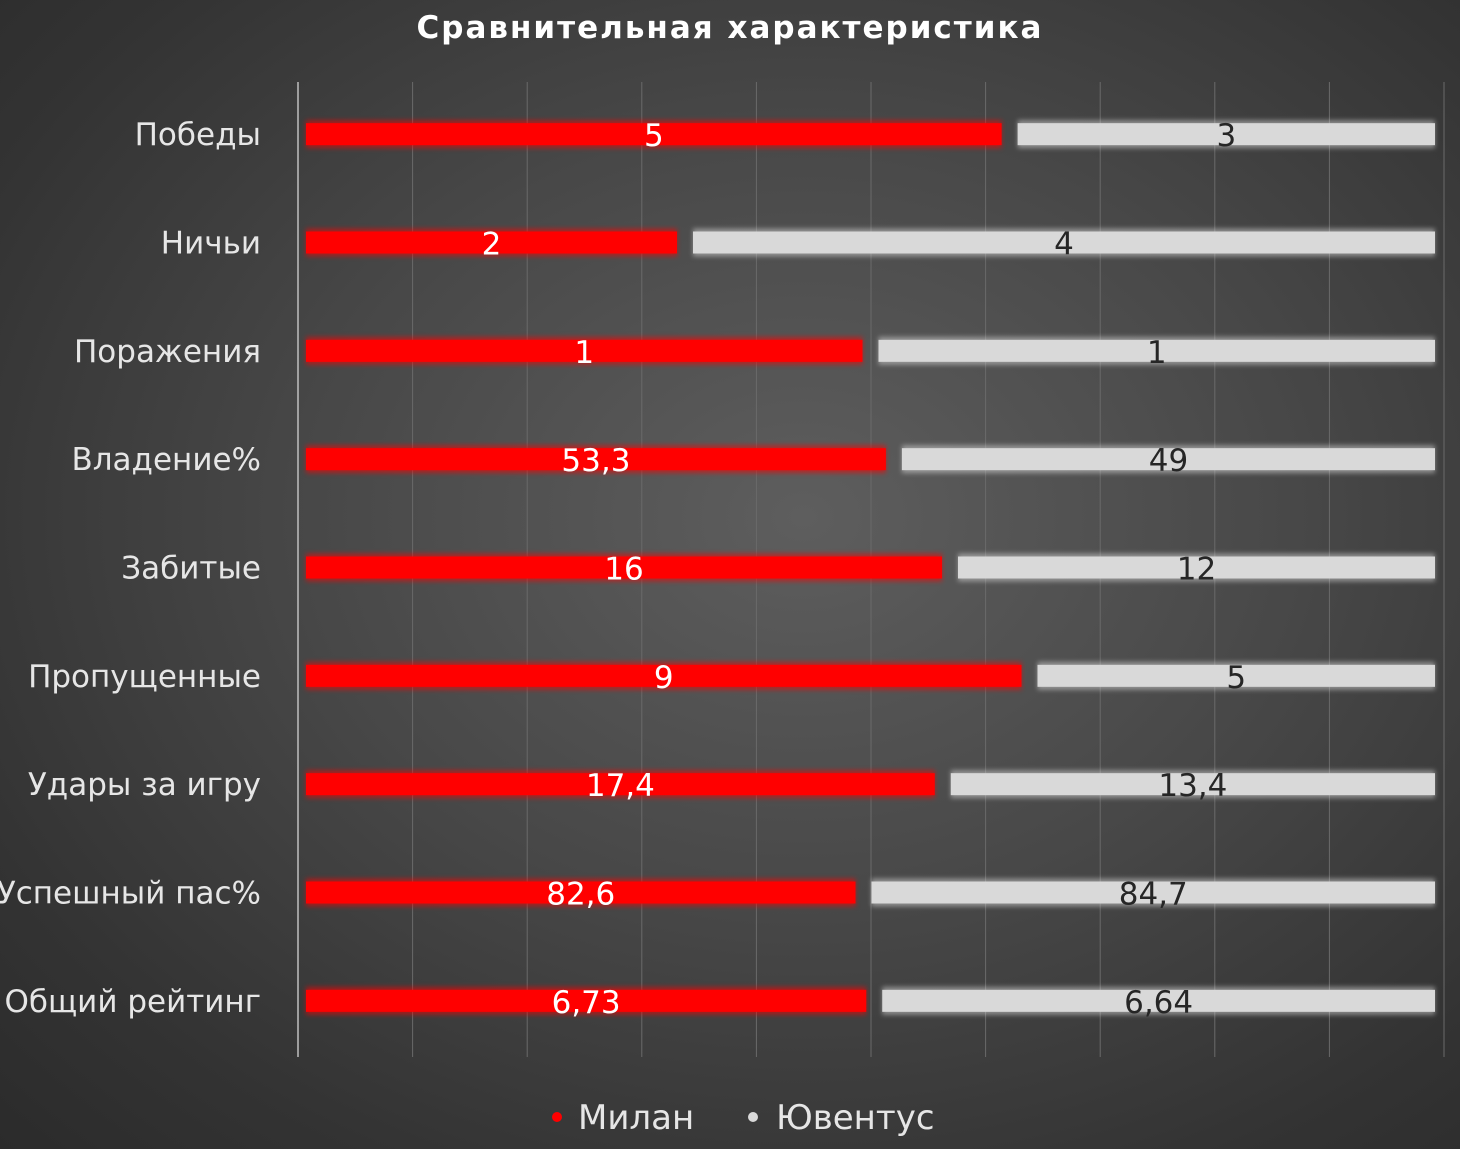 The image size is (1460, 1149). I want to click on data-label-milan: 5, so click(654, 136).